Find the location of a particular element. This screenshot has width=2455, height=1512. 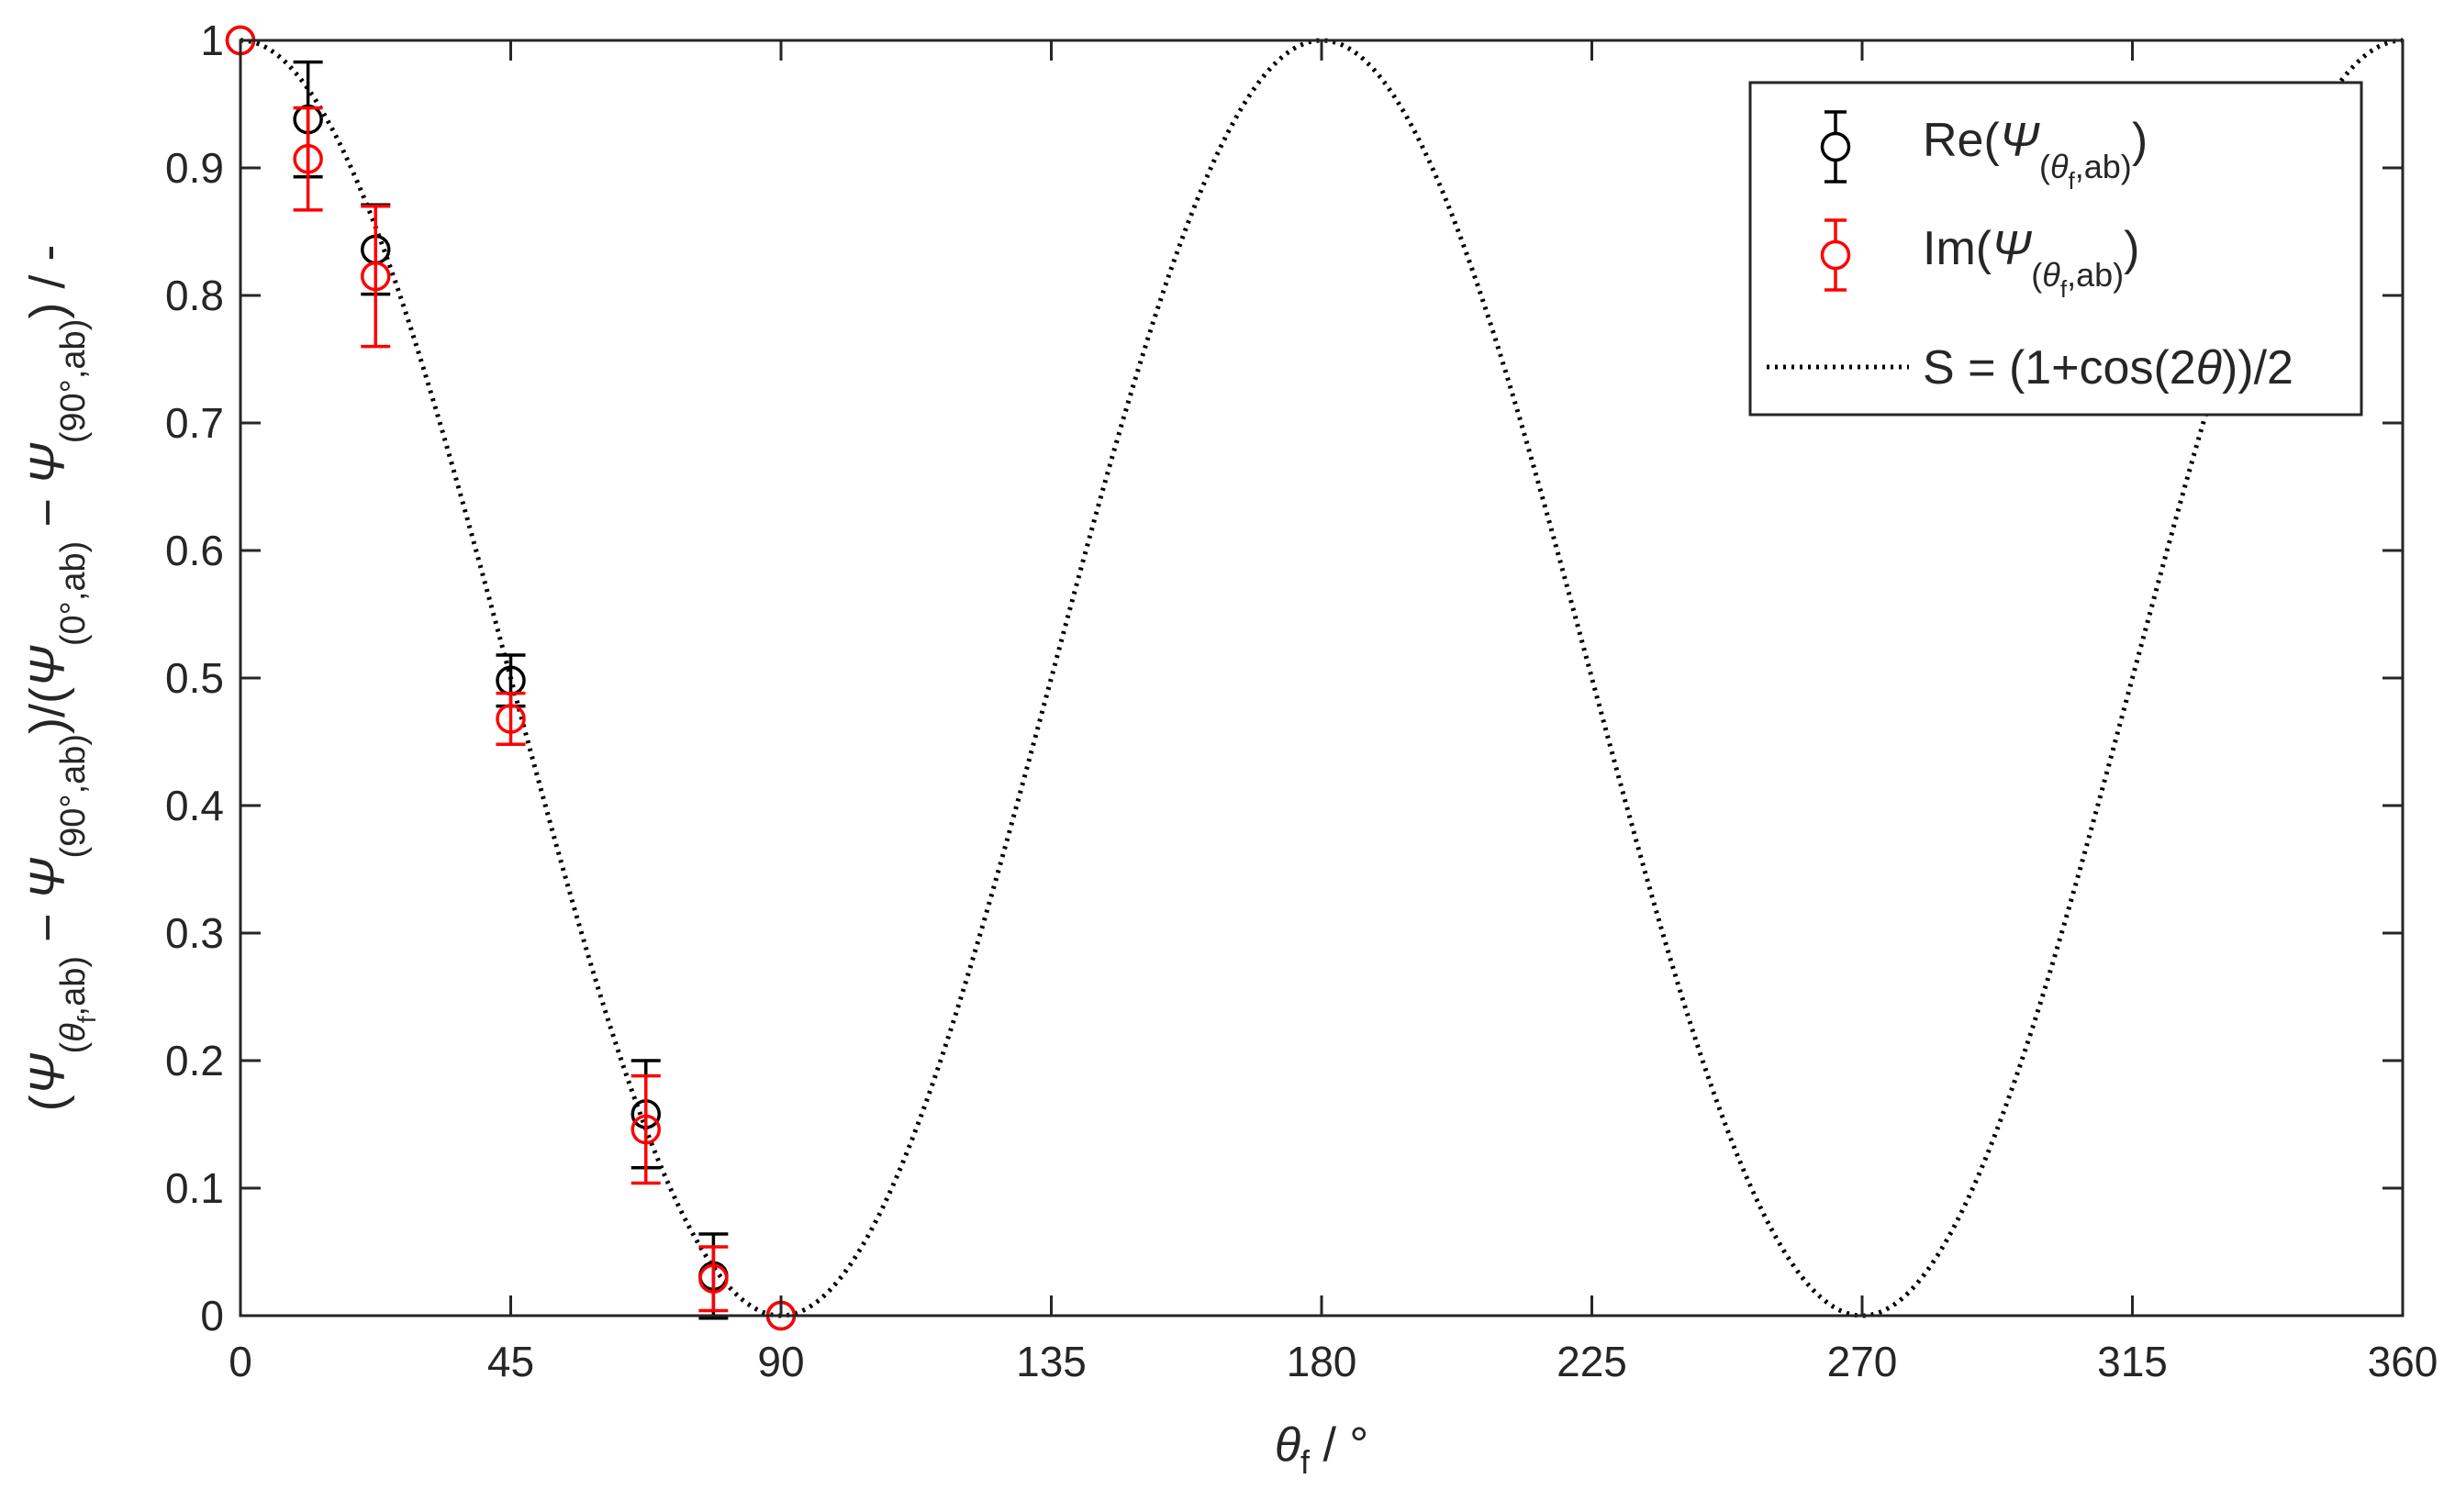

x-tick-label: 360 is located at coordinates (2403, 1362).